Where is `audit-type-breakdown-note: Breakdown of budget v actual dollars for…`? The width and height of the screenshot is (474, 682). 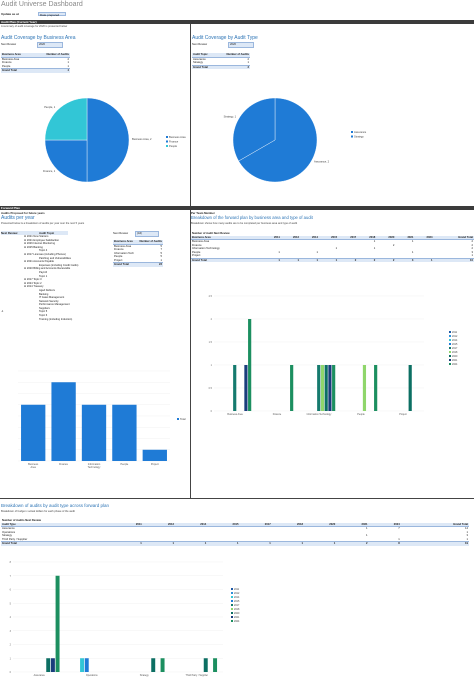 audit-type-breakdown-note: Breakdown of budget v actual dollars for… is located at coordinates (38, 511).